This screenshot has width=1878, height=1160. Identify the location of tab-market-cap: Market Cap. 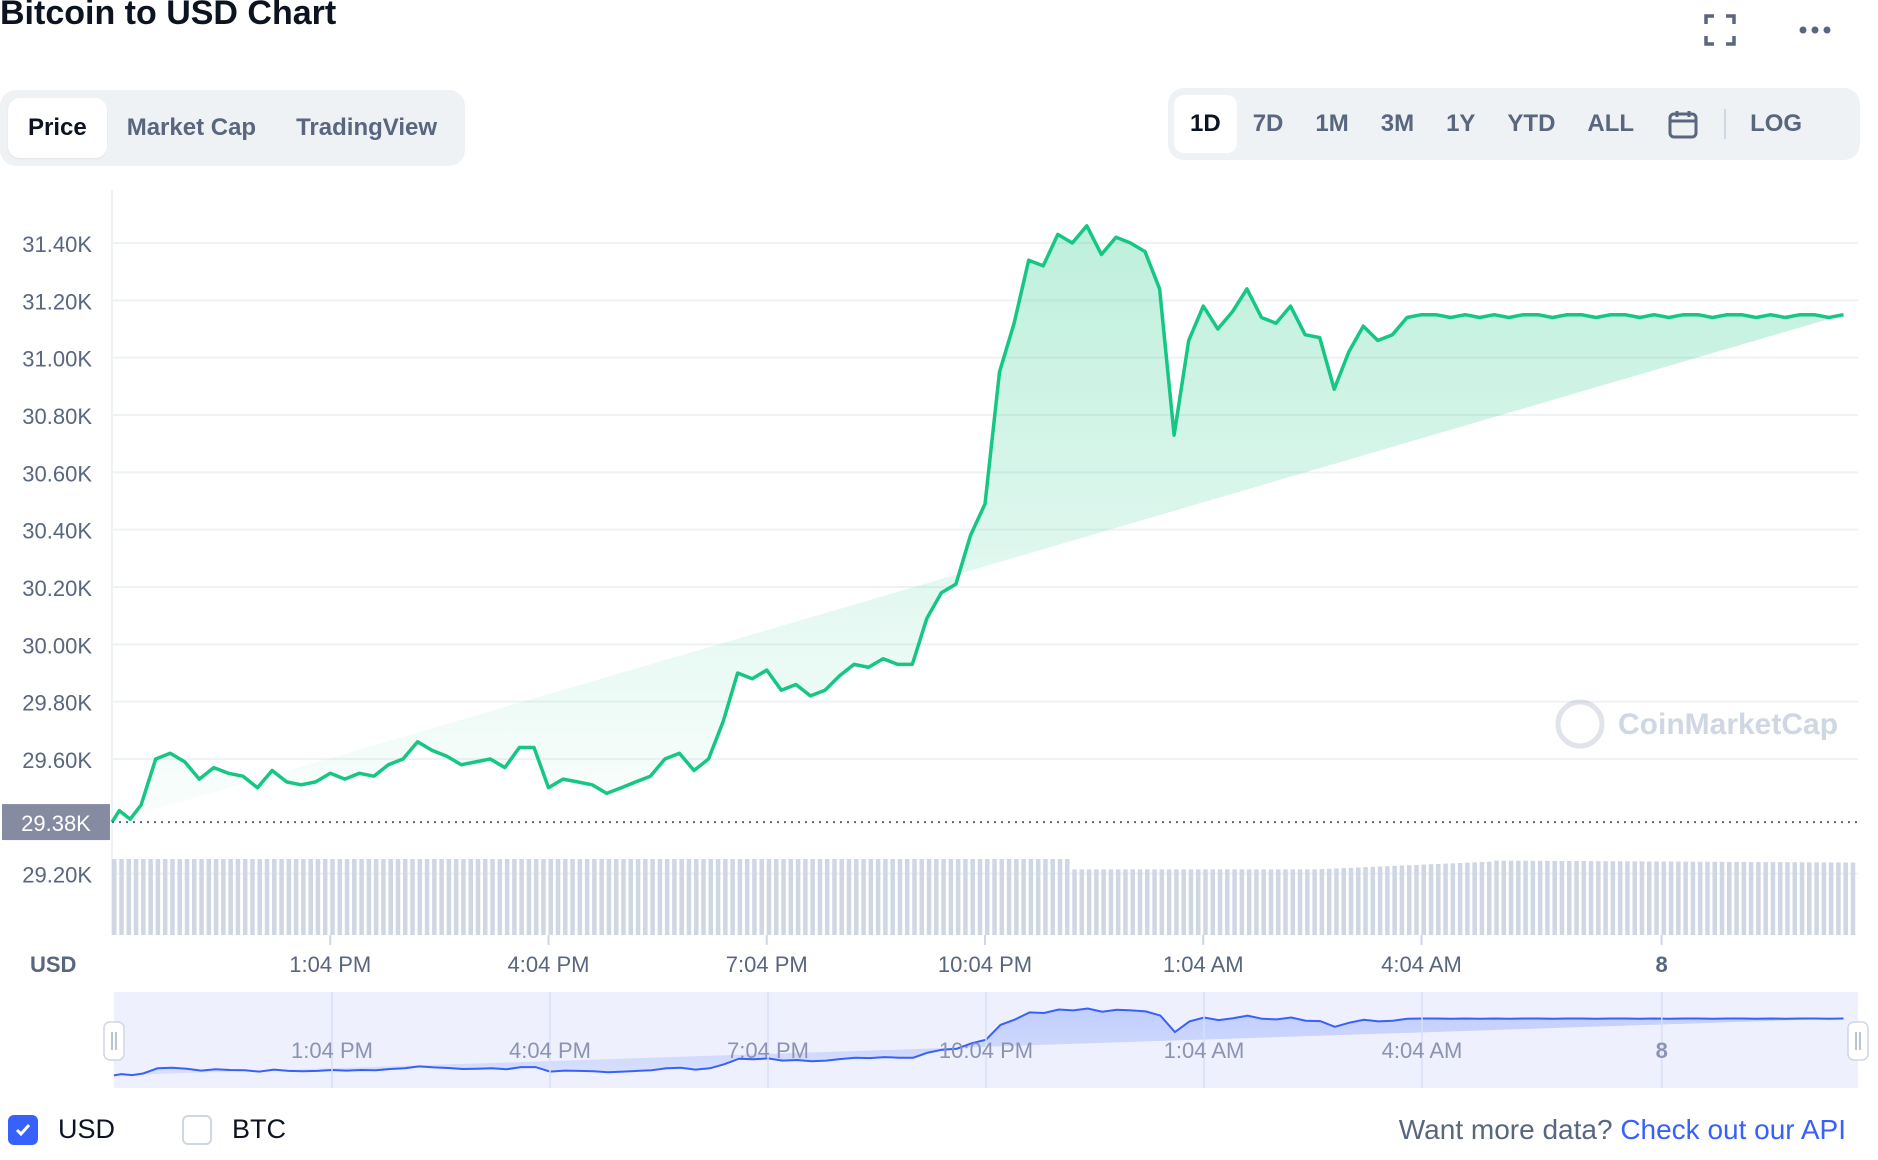
(191, 127).